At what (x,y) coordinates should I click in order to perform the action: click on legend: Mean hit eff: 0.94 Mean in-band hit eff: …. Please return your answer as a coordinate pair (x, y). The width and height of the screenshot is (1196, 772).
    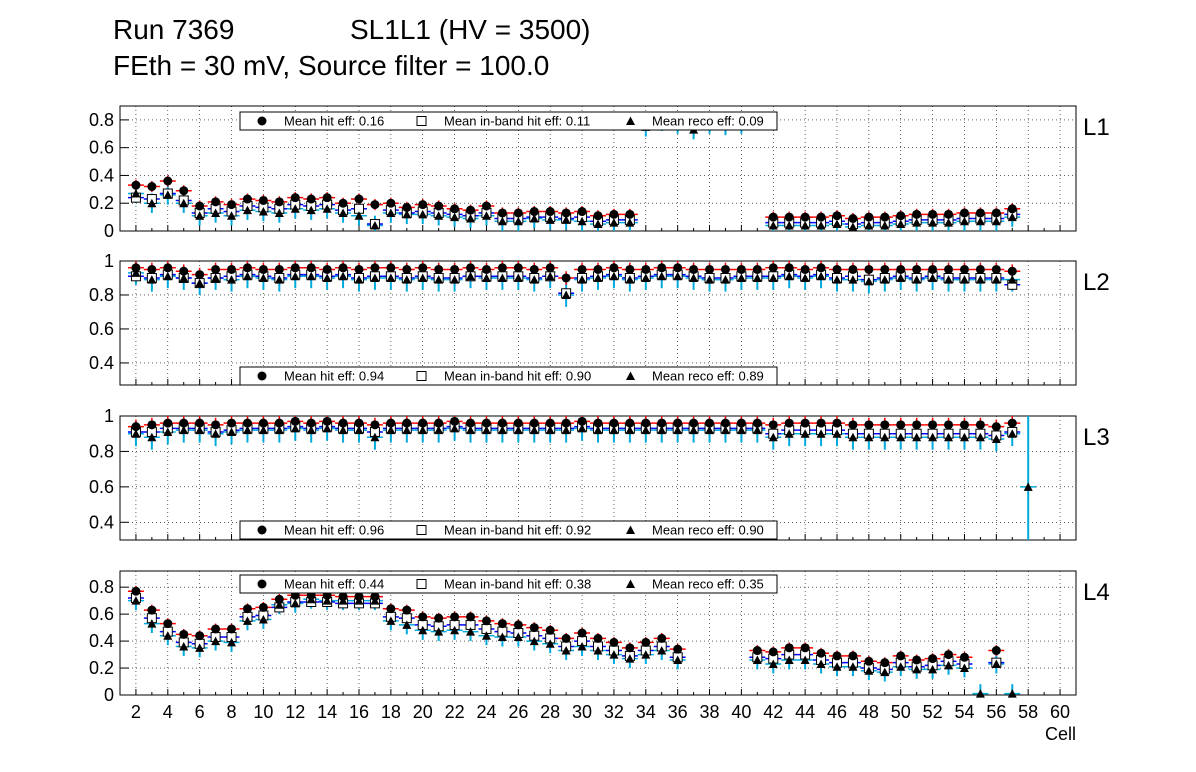
    Looking at the image, I should click on (508, 376).